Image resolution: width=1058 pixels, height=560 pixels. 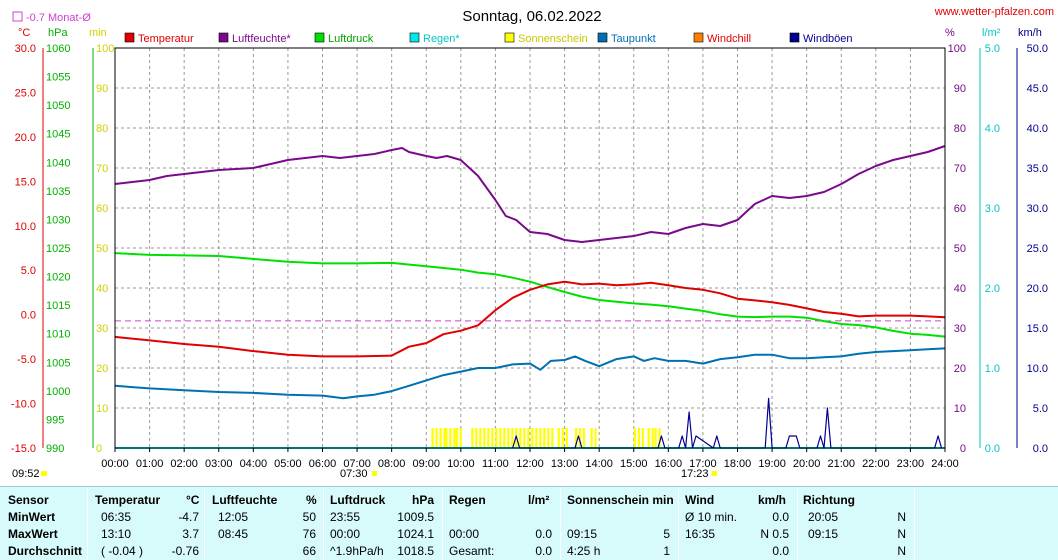 I want to click on rain-tick-label: 1.0, so click(x=992, y=369).